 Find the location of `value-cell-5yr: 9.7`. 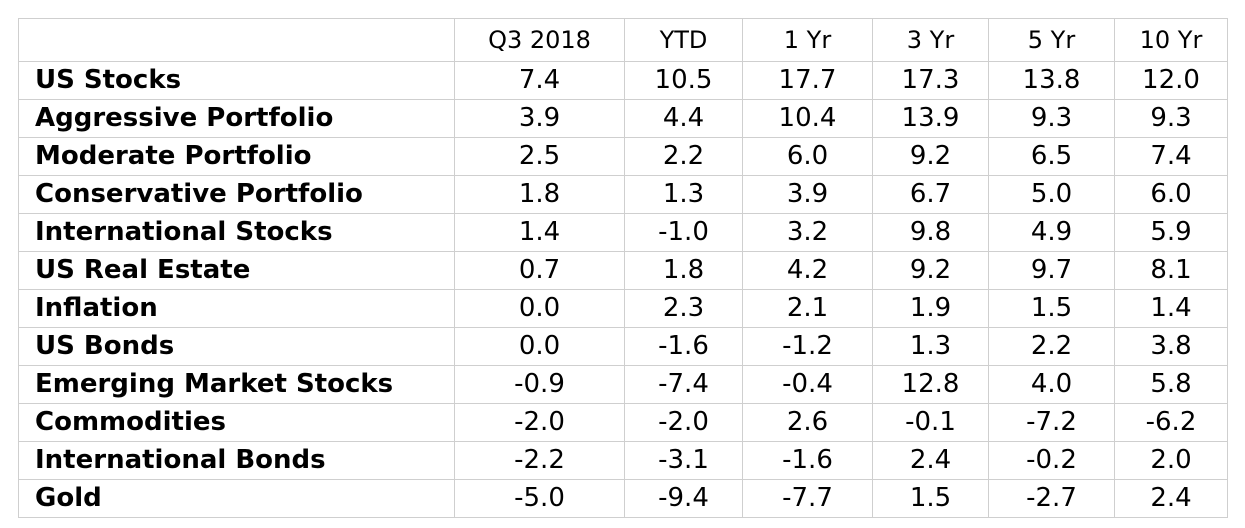

value-cell-5yr: 9.7 is located at coordinates (1051, 270).